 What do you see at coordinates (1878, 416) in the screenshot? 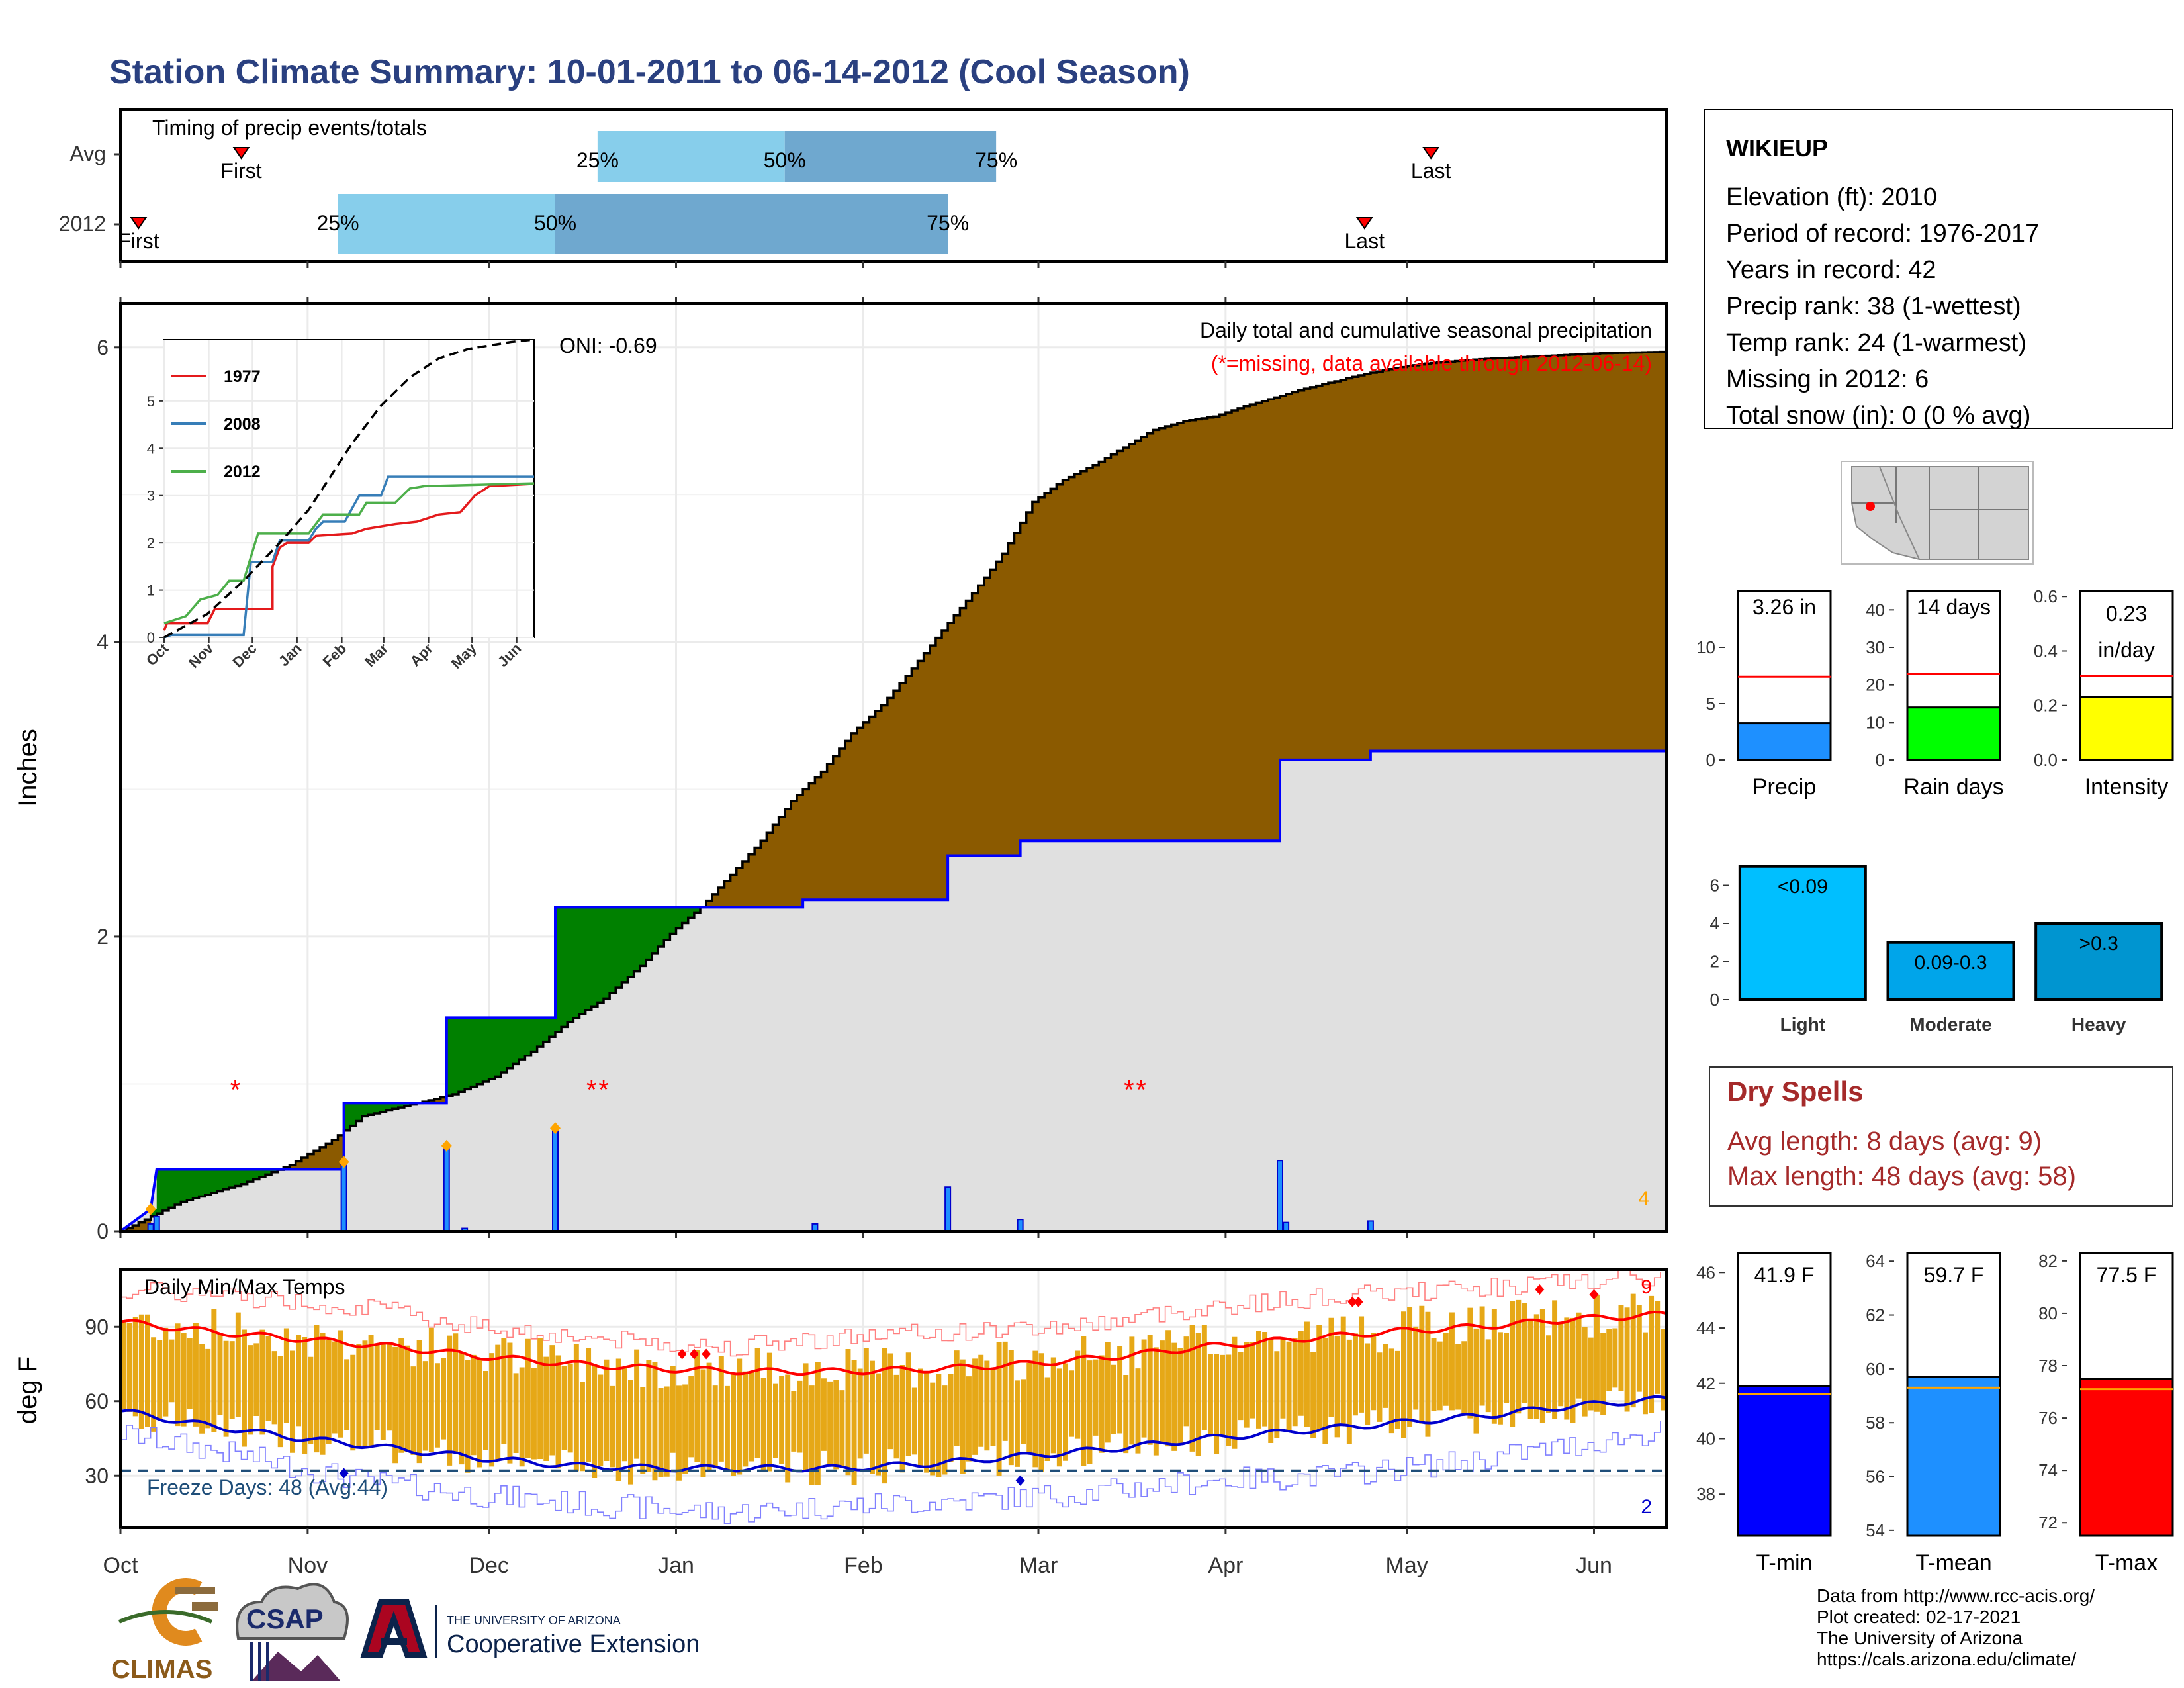
I see `station-line: Total snow (in): 0 (0 % avg)` at bounding box center [1878, 416].